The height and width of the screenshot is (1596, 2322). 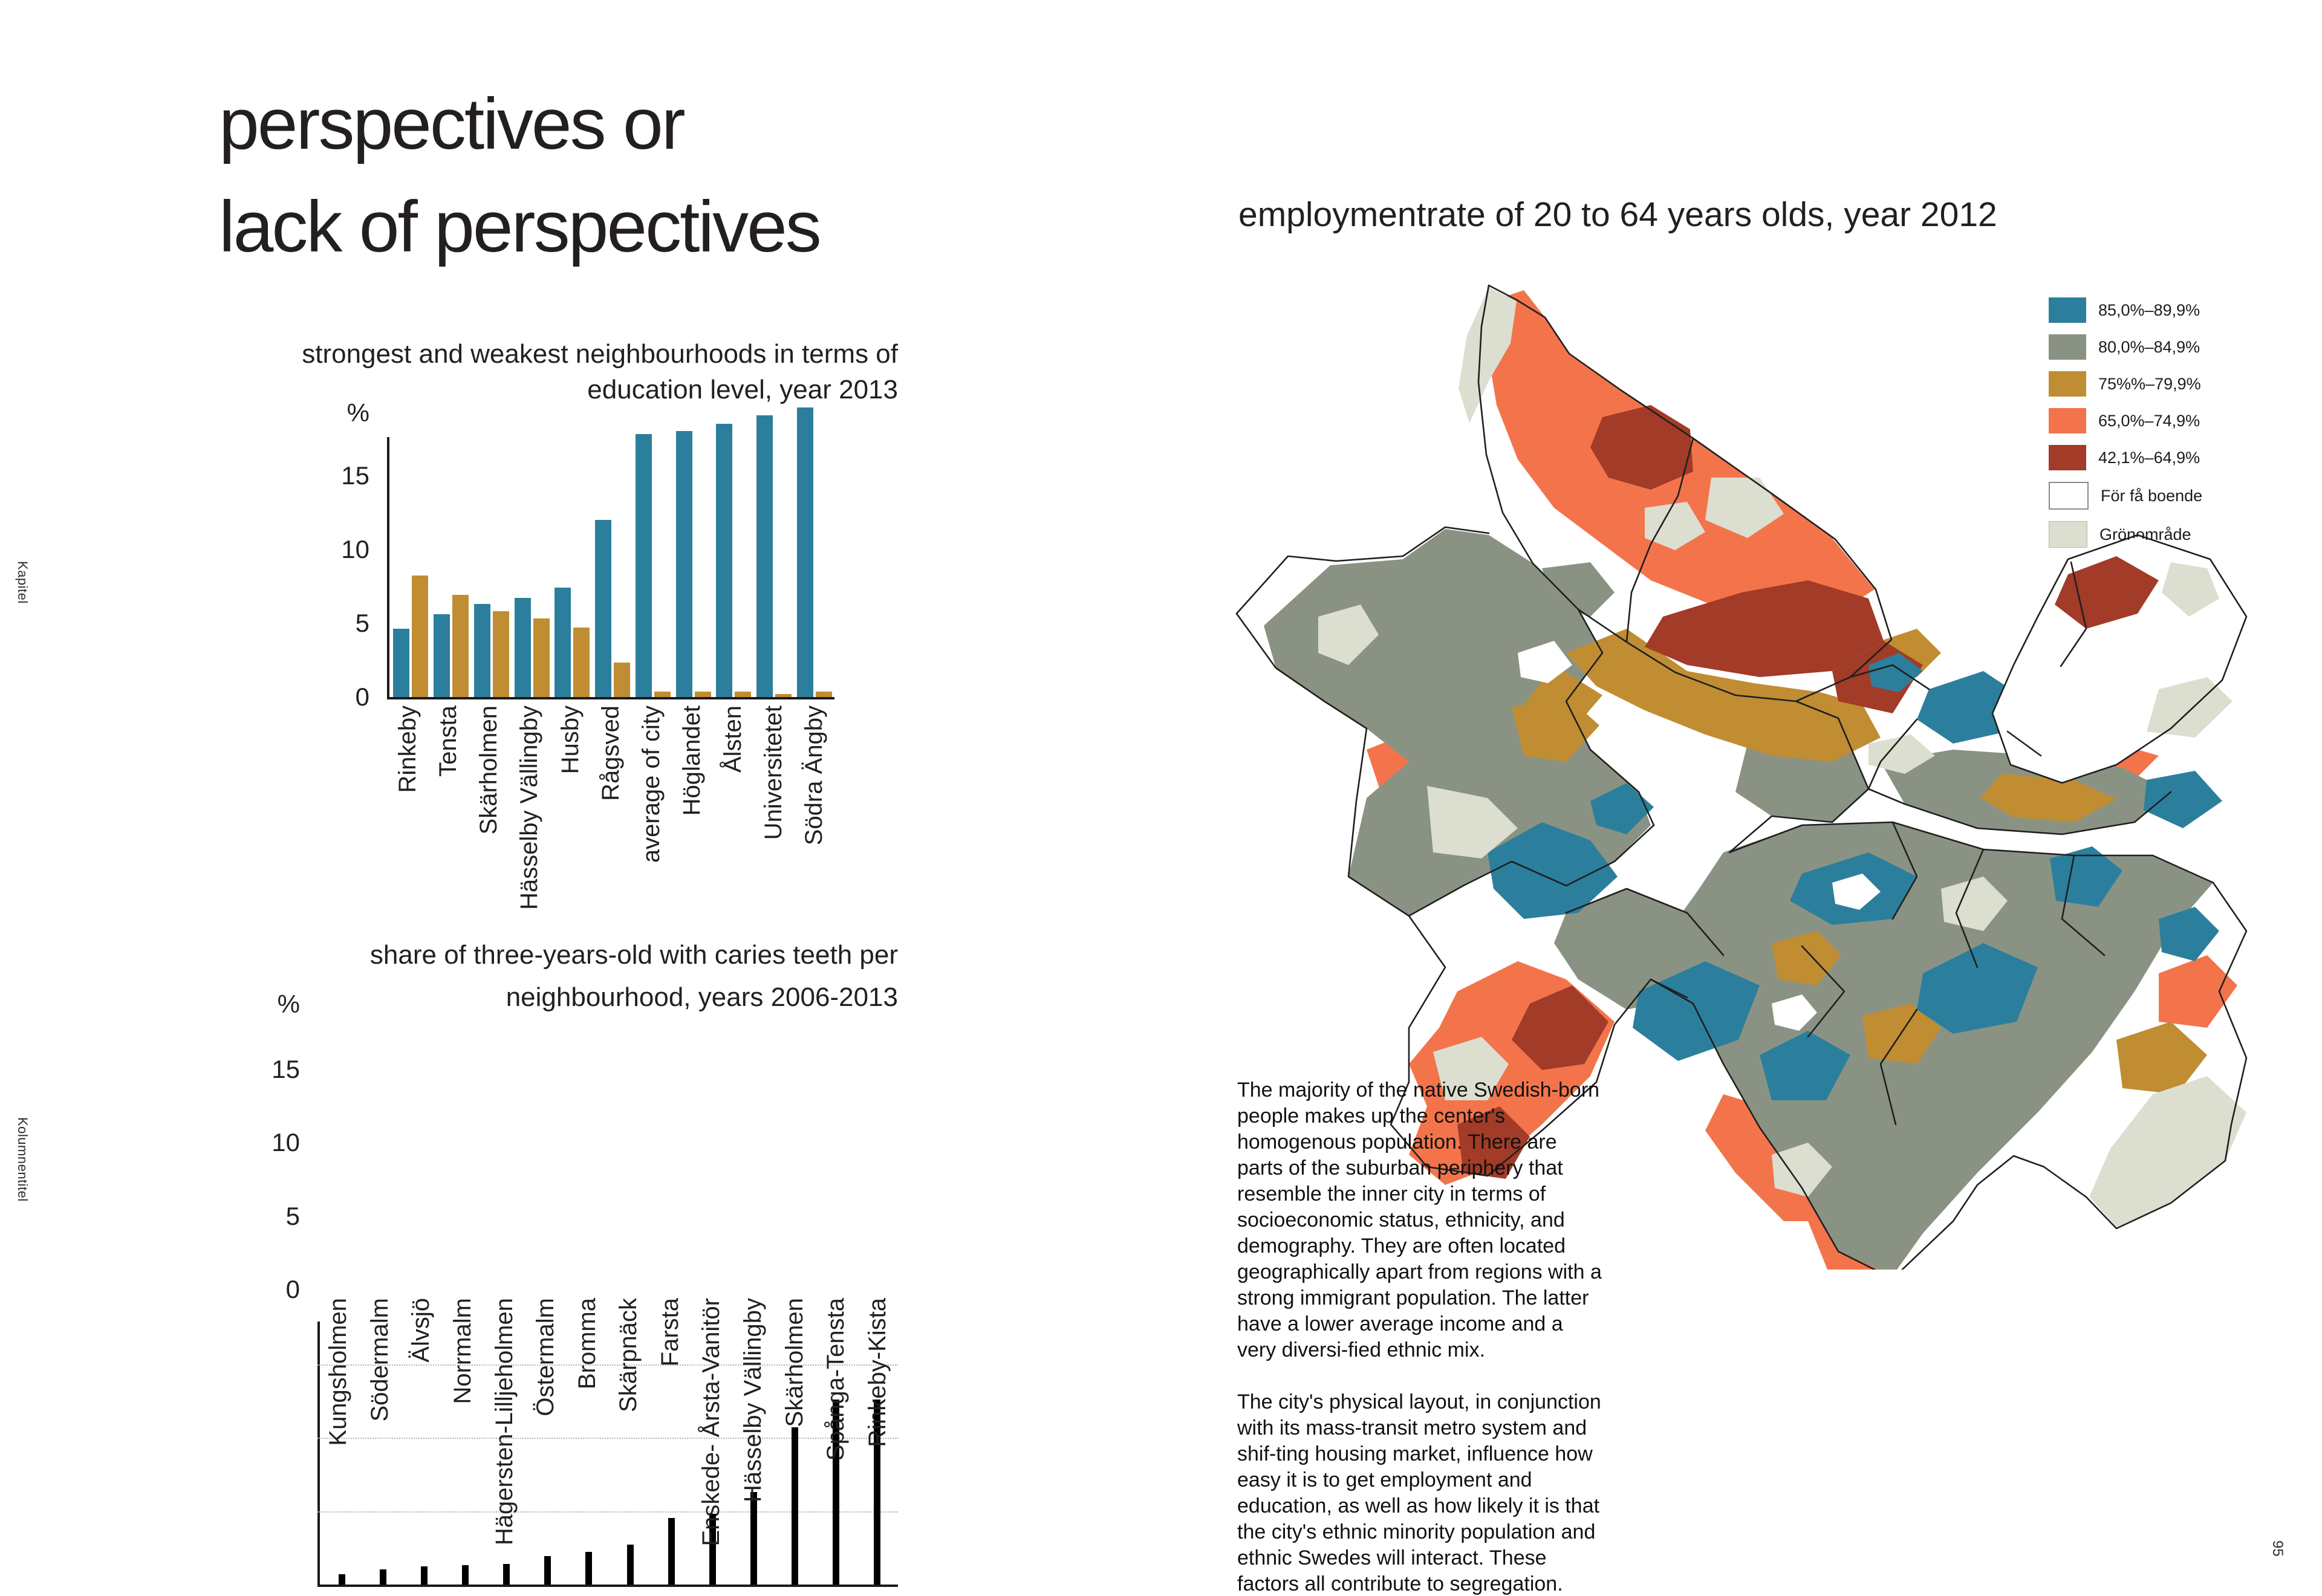 What do you see at coordinates (2067, 457) in the screenshot?
I see `legend-swatch-dred` at bounding box center [2067, 457].